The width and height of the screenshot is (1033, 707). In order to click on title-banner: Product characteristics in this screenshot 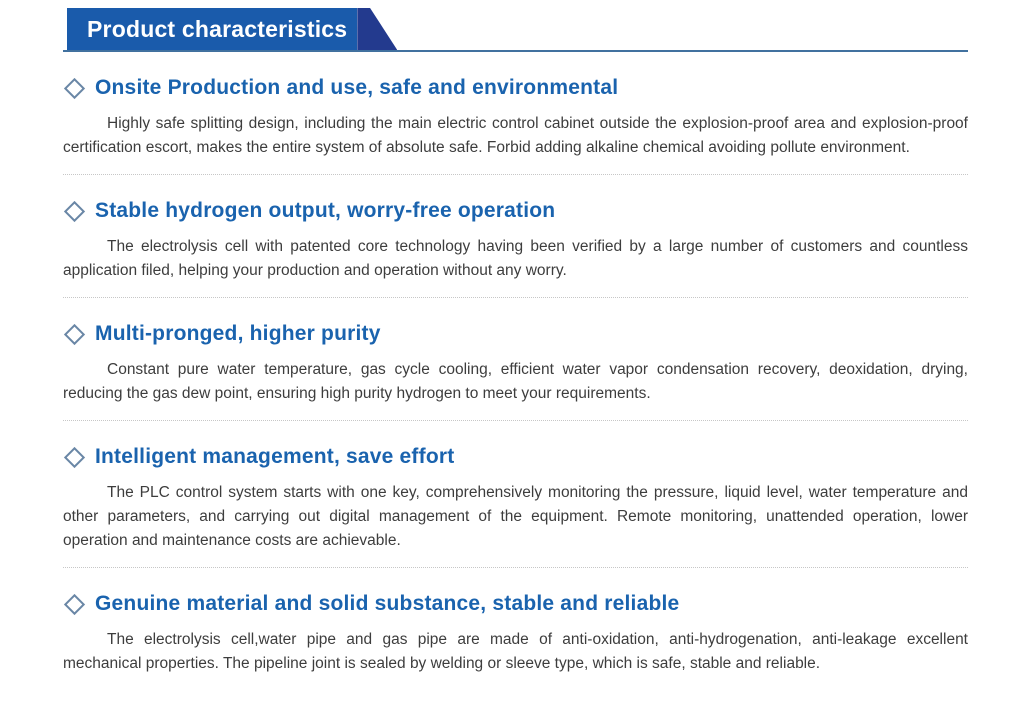, I will do `click(232, 29)`.